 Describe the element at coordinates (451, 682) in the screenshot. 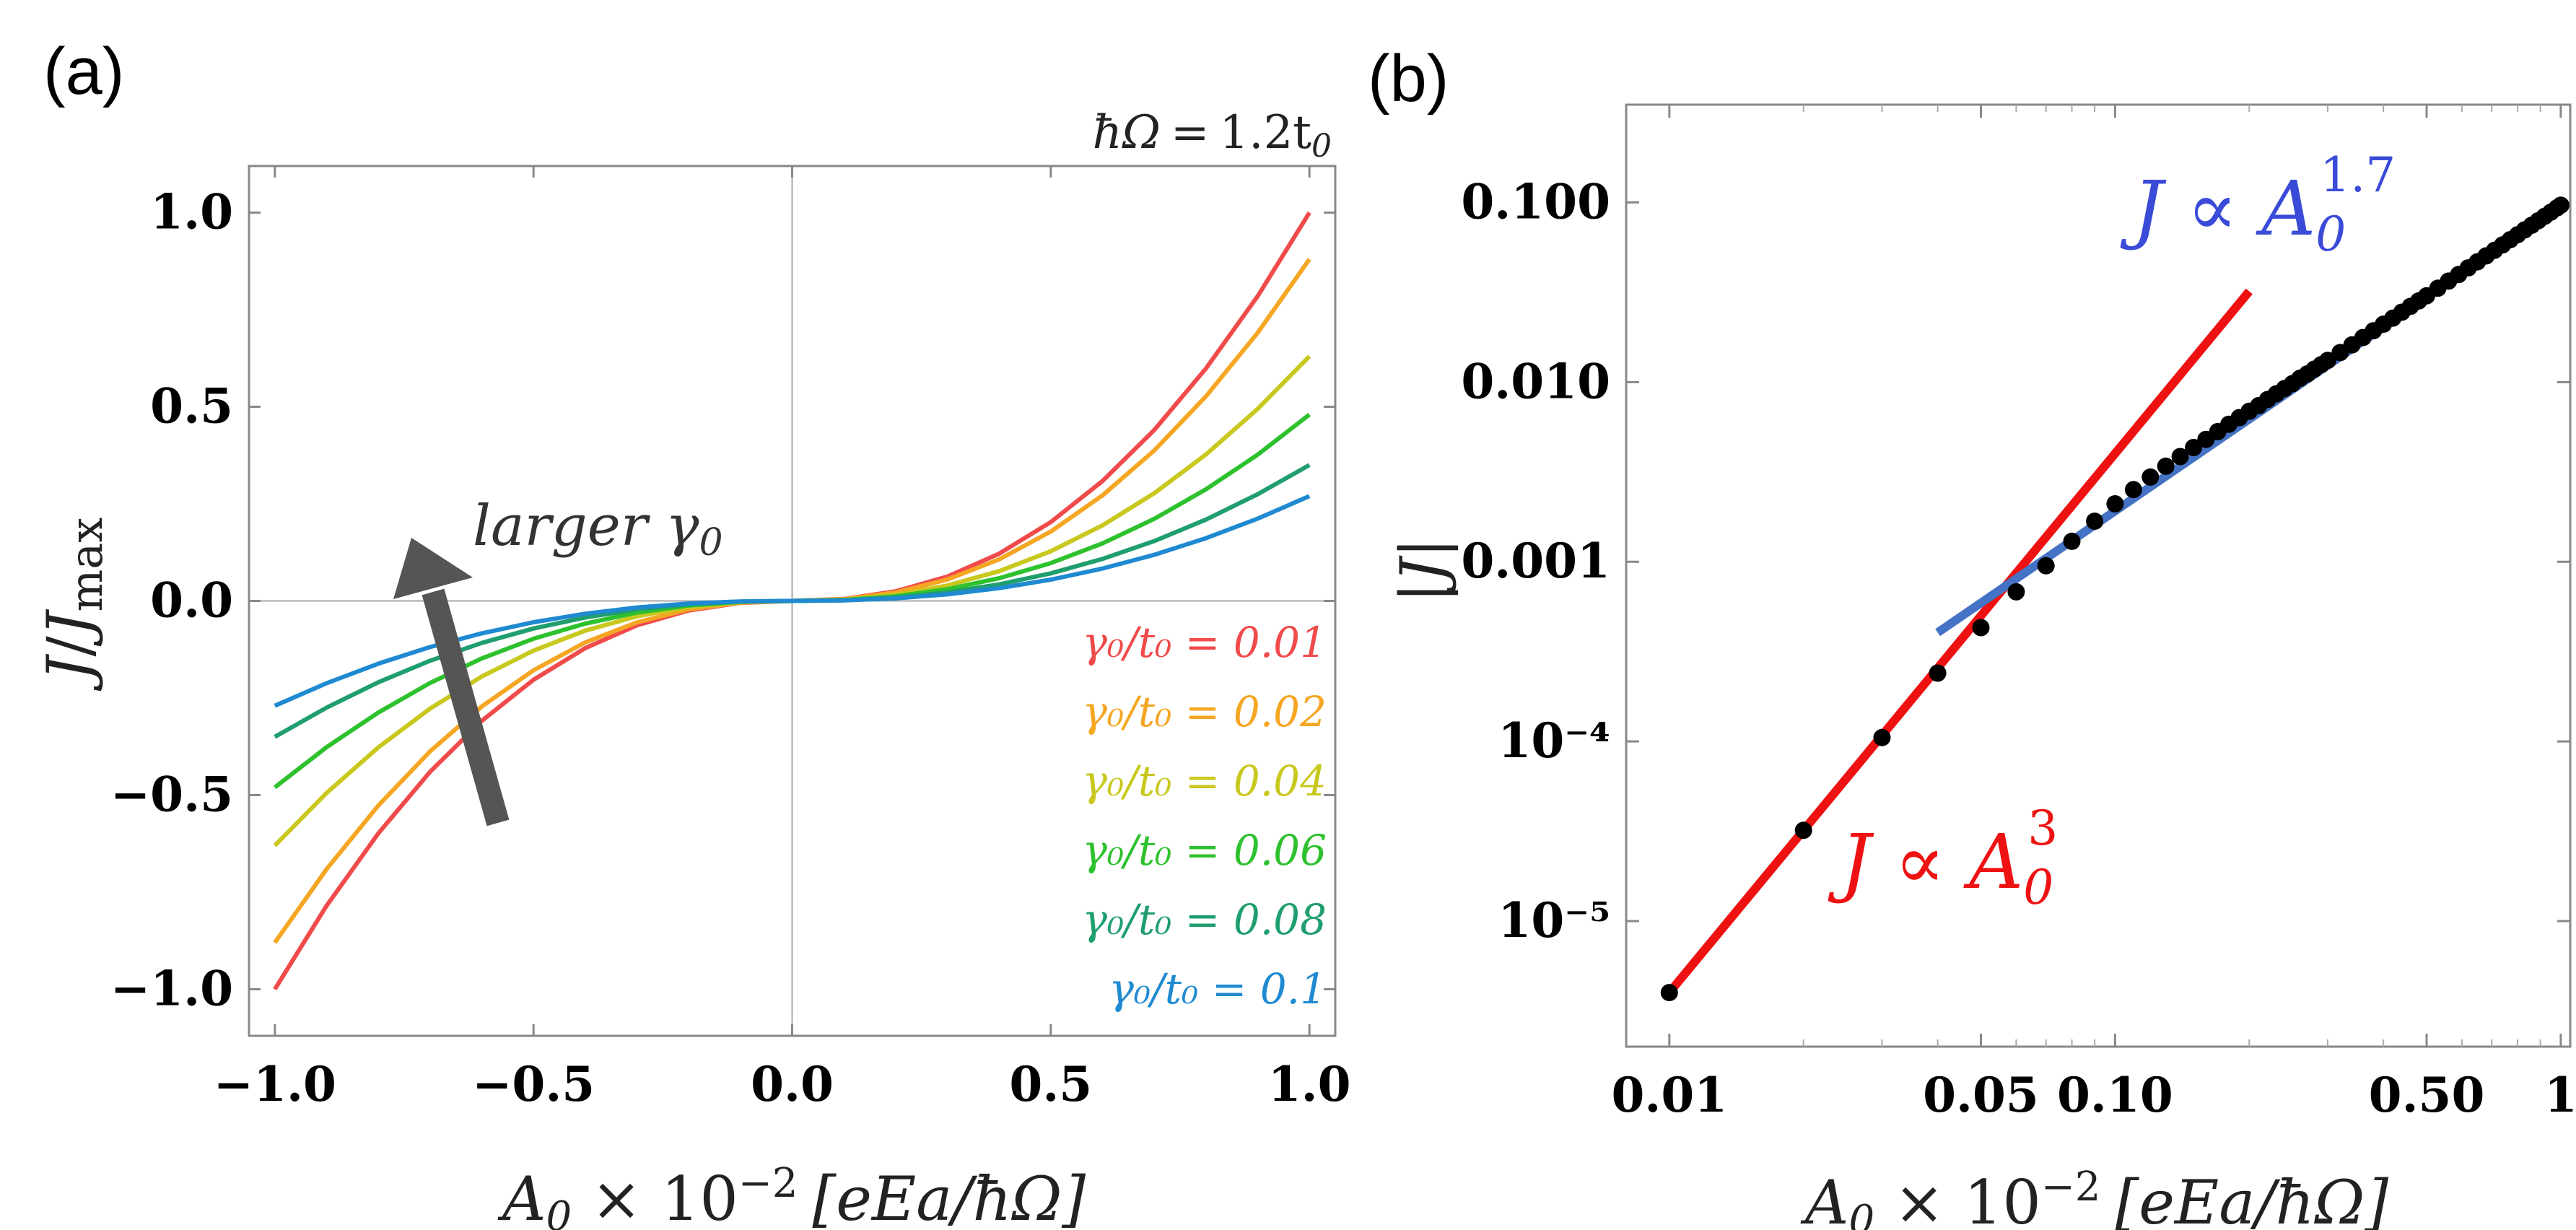

I see `larger-gamma-arrow` at that location.